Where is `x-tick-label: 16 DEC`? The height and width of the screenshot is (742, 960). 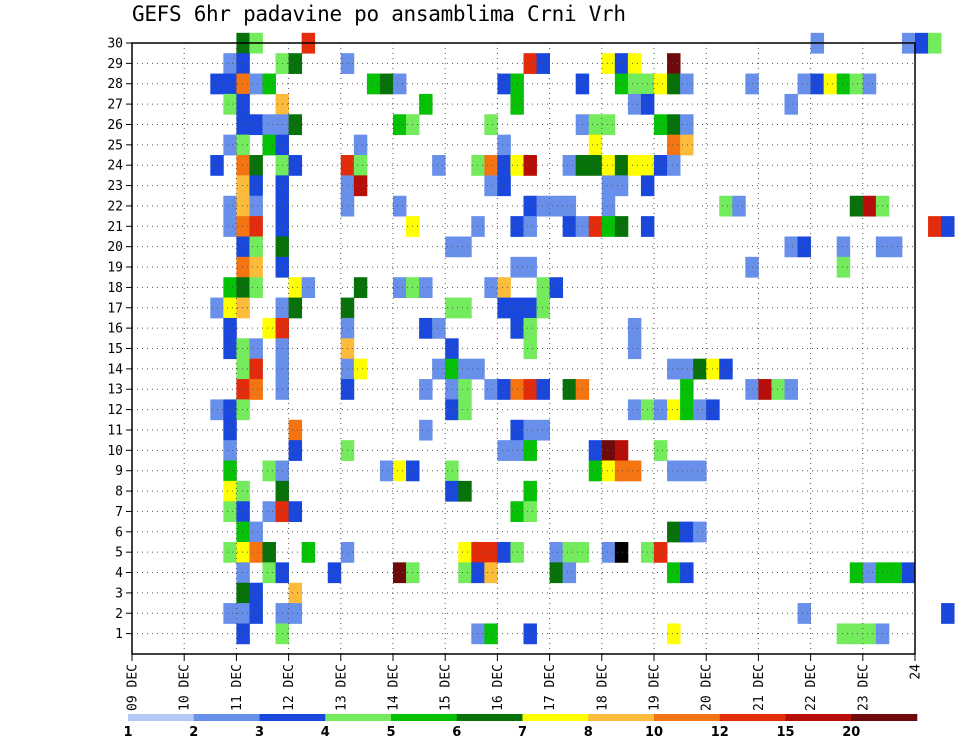
x-tick-label: 16 DEC is located at coordinates (498, 687).